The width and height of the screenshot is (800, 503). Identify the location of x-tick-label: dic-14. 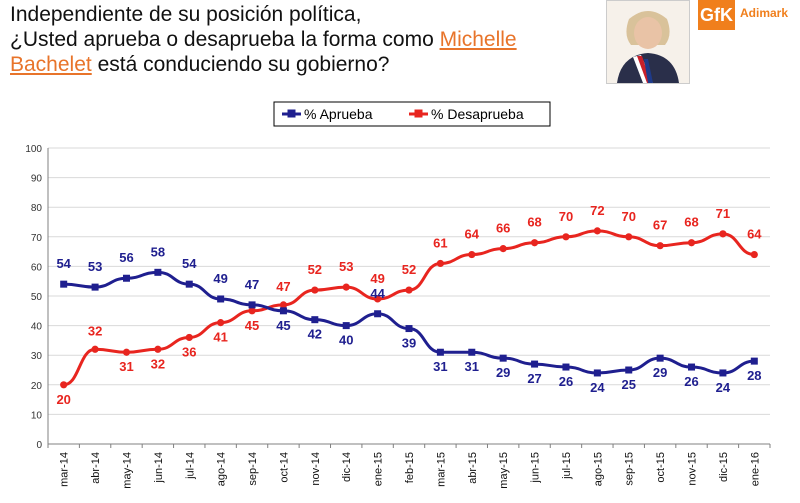
(347, 467).